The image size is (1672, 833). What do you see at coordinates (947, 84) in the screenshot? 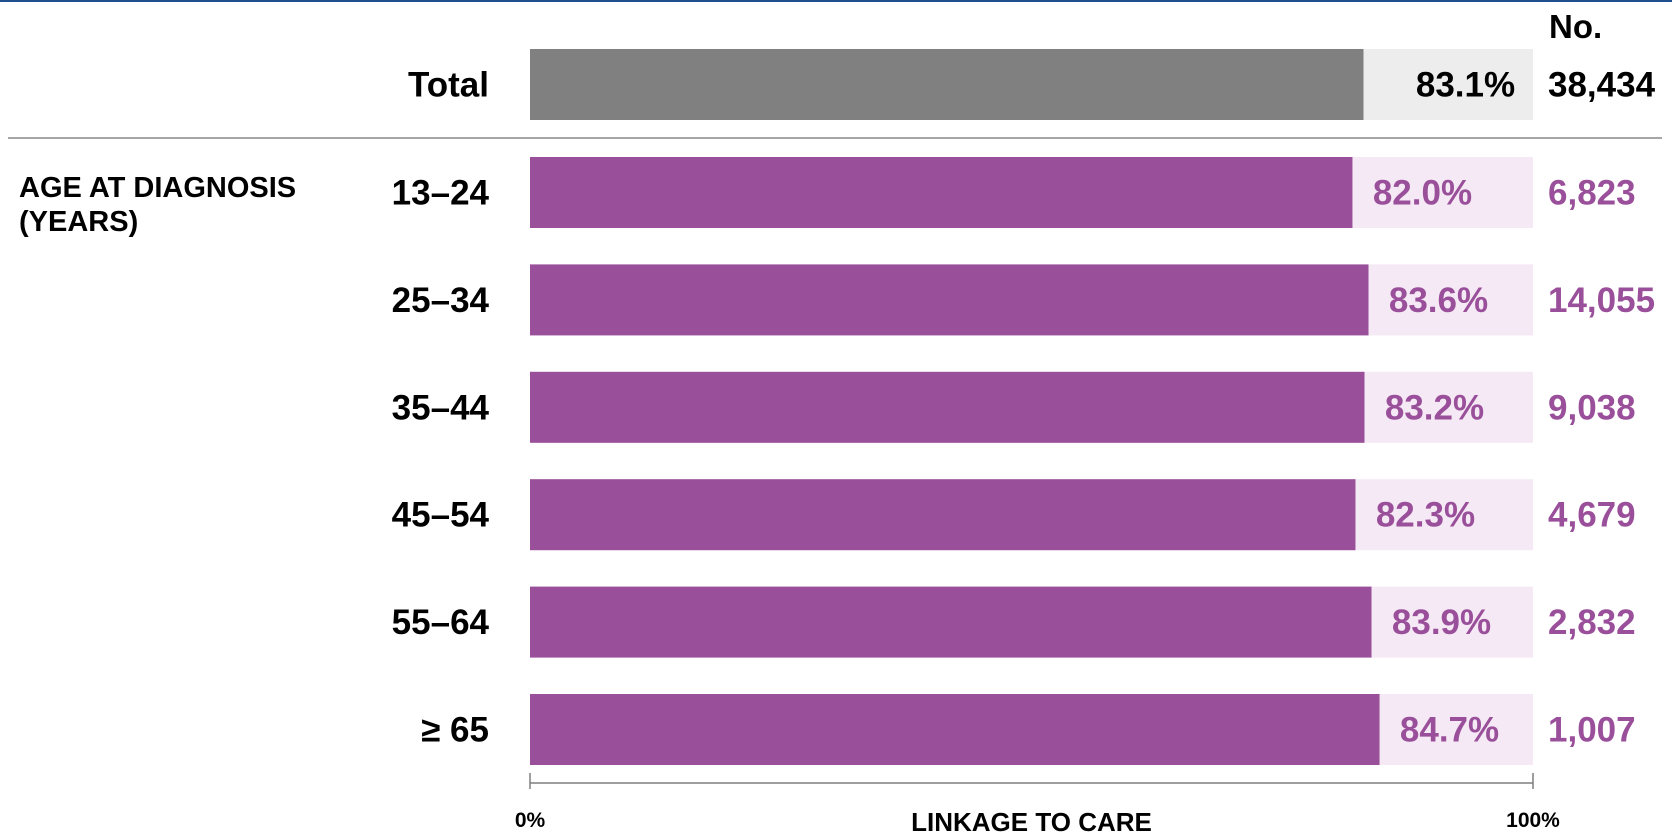
I see `total-bar` at bounding box center [947, 84].